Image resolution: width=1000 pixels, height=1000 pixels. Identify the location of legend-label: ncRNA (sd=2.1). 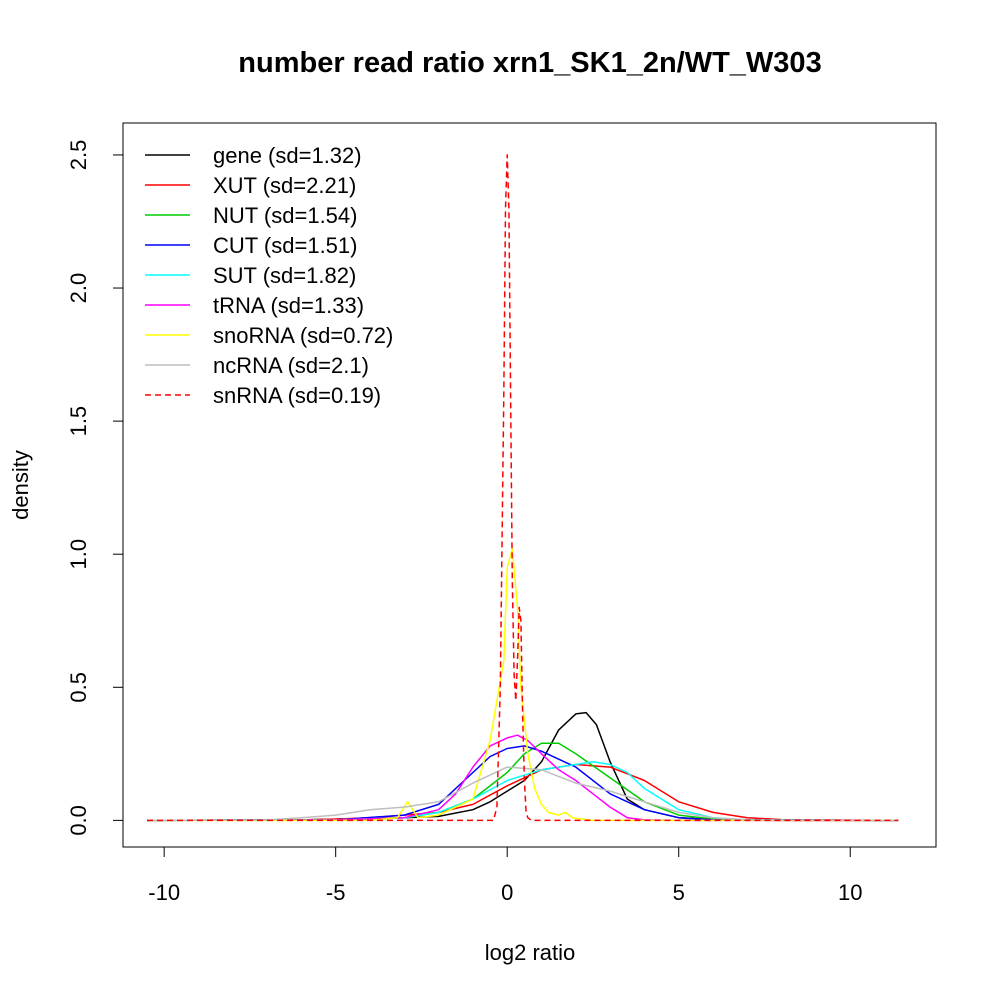
(291, 365).